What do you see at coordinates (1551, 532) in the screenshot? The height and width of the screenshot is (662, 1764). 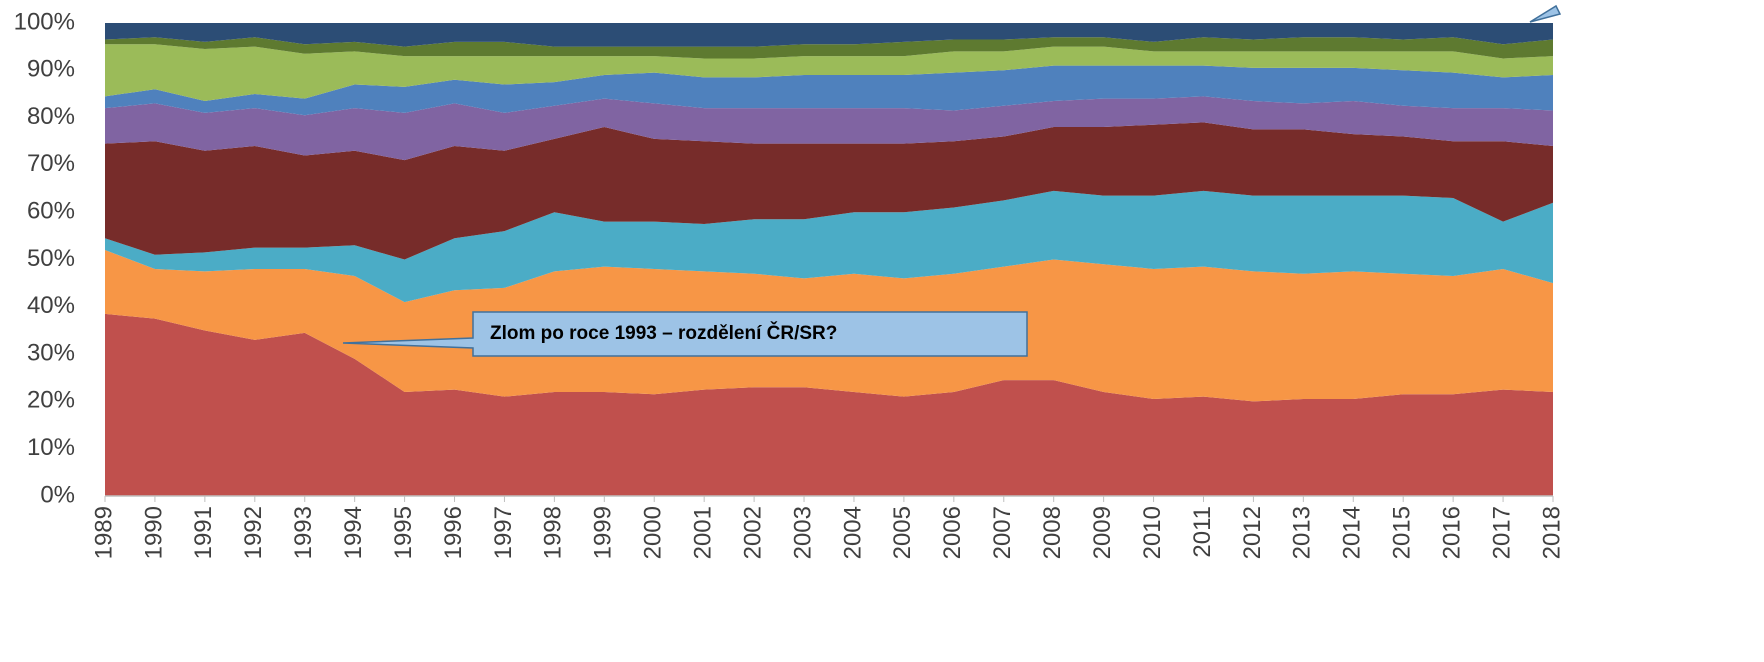 I see `x-tick-label: 2018` at bounding box center [1551, 532].